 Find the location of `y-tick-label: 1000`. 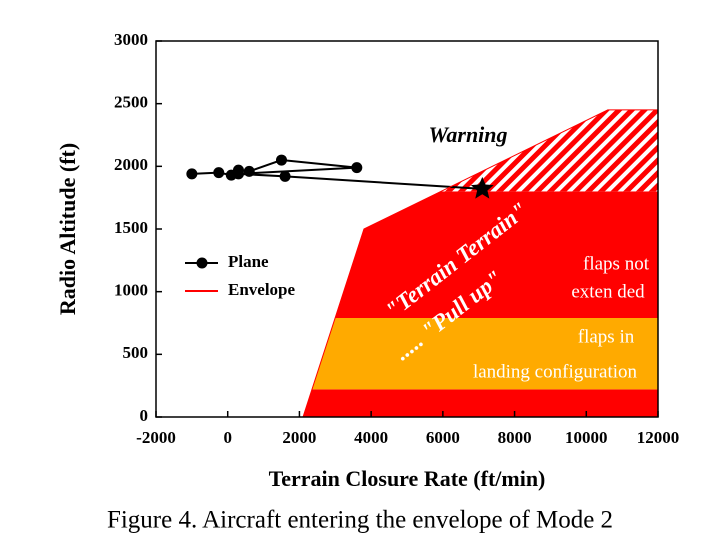

y-tick-label: 1000 is located at coordinates (131, 290).